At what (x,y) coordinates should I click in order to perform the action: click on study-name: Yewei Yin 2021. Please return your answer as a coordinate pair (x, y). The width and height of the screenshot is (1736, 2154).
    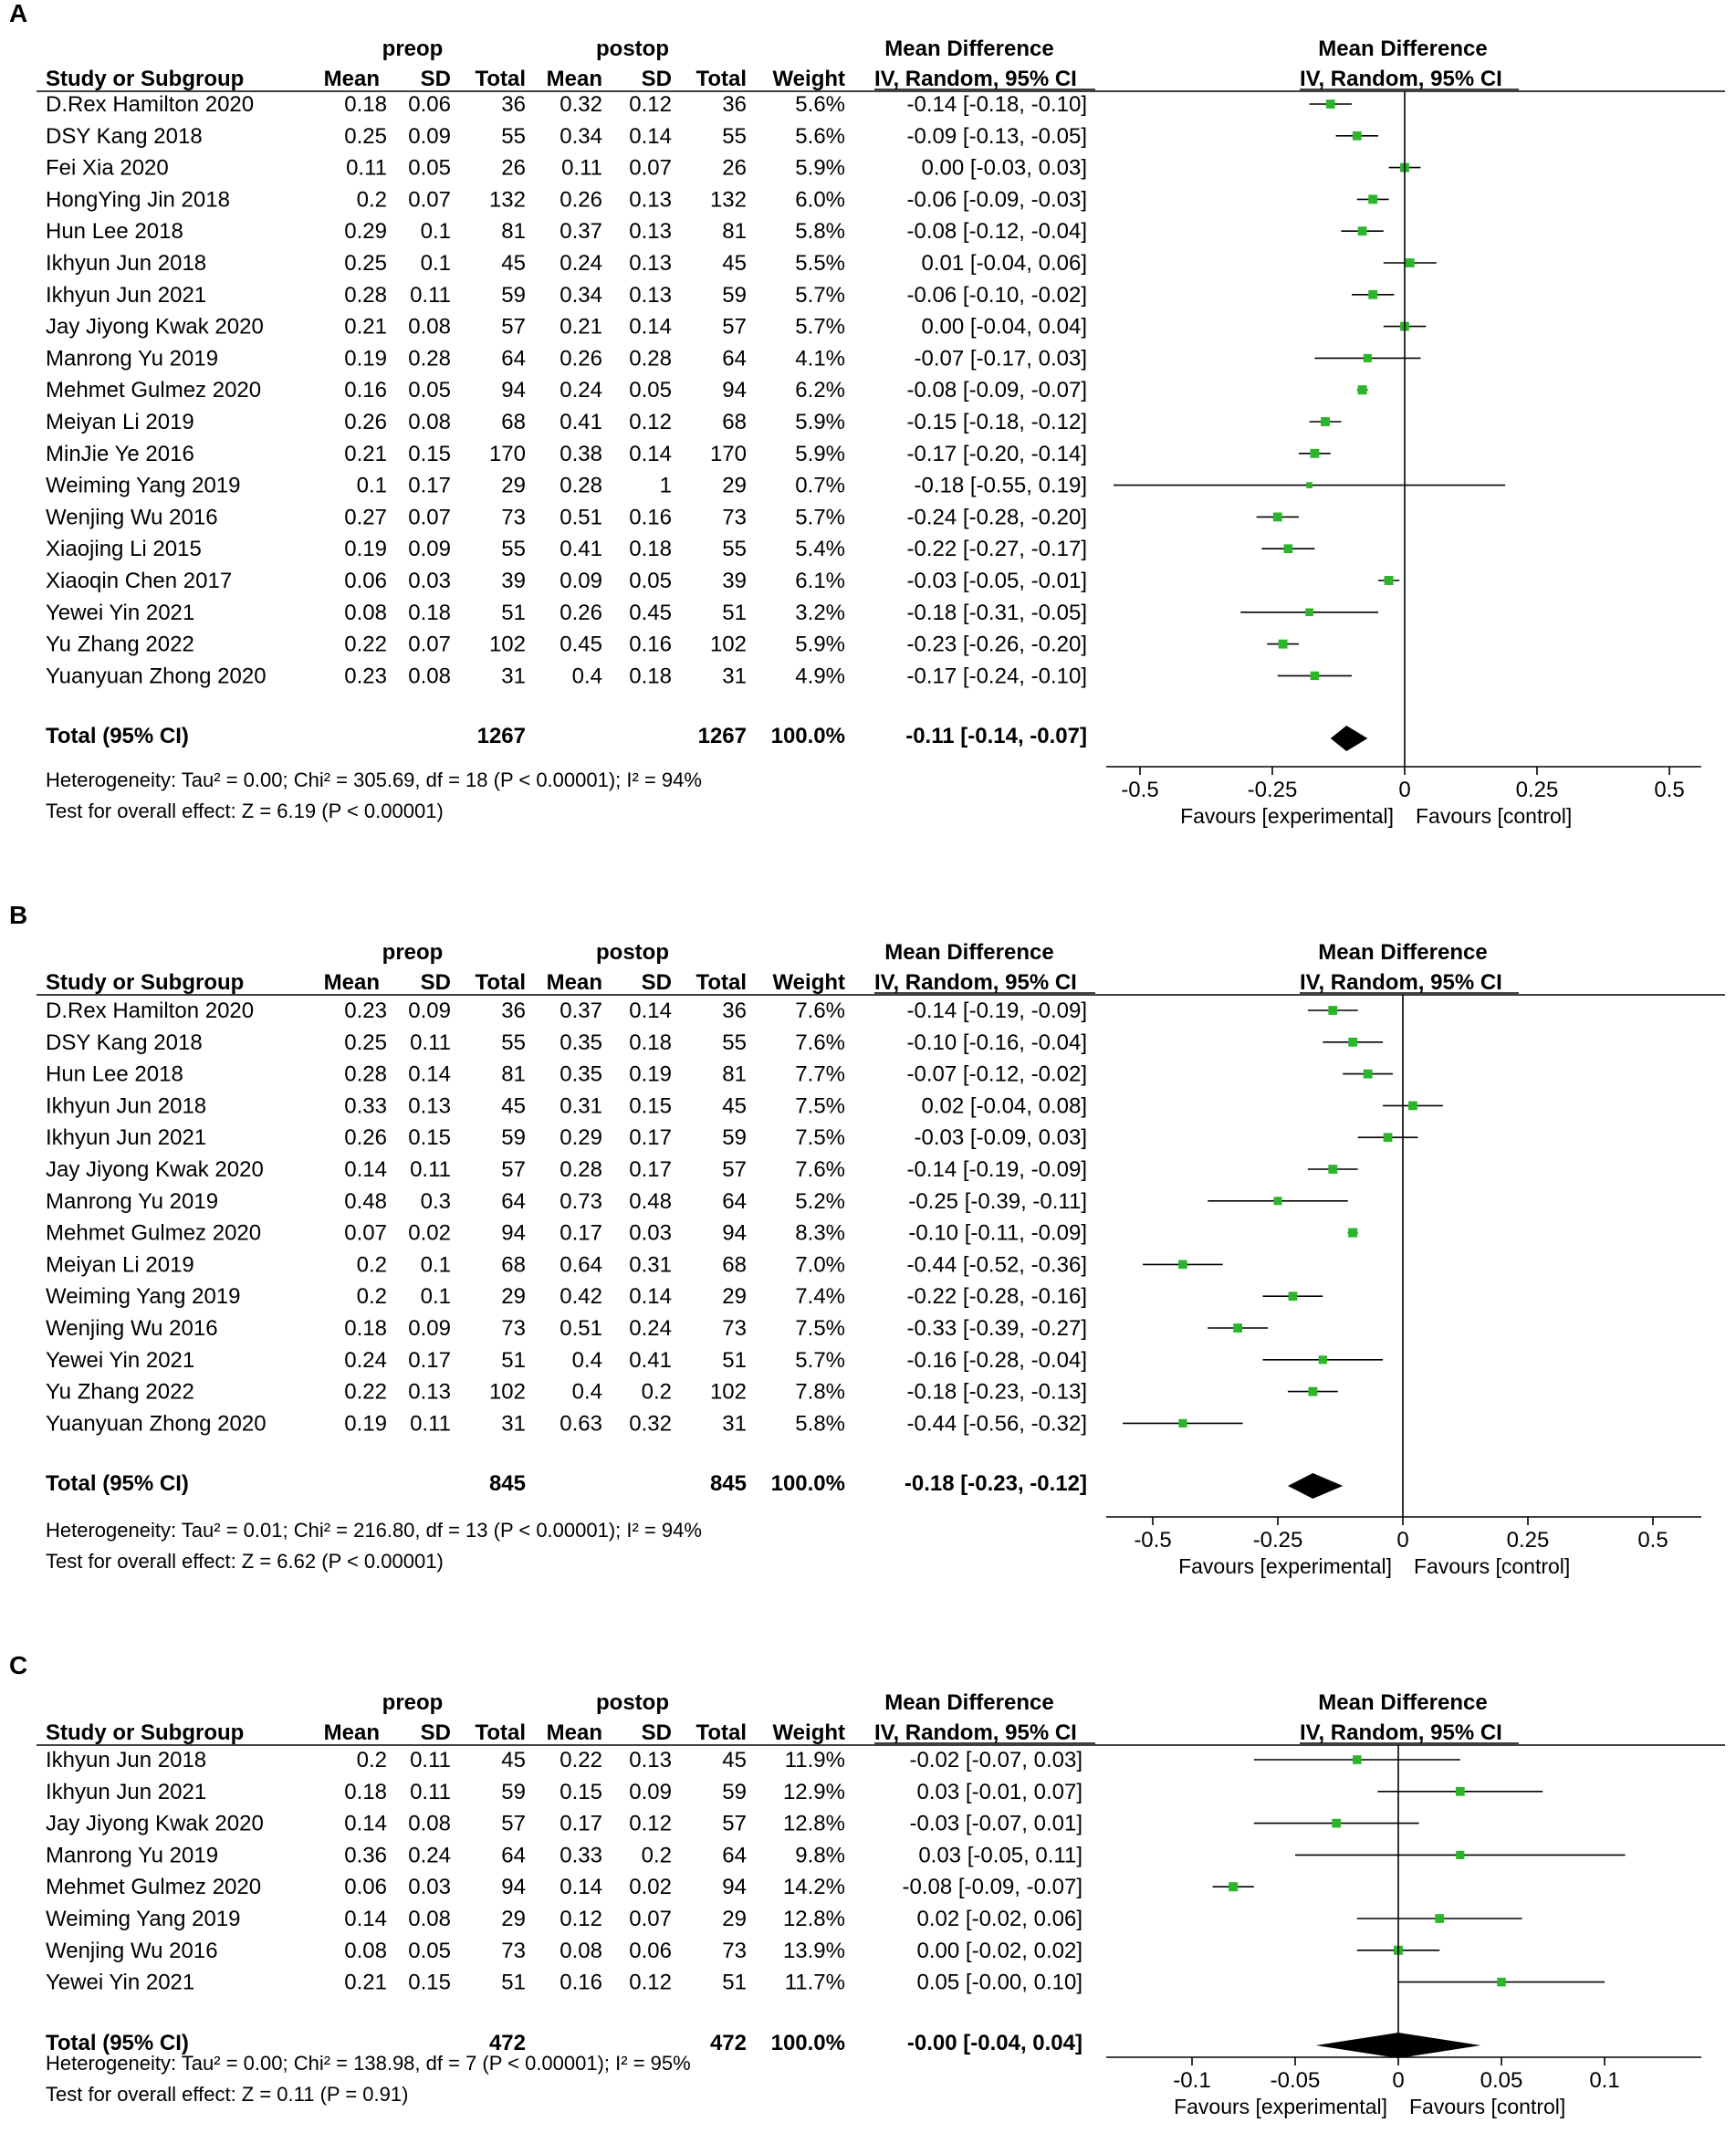
    Looking at the image, I should click on (120, 1983).